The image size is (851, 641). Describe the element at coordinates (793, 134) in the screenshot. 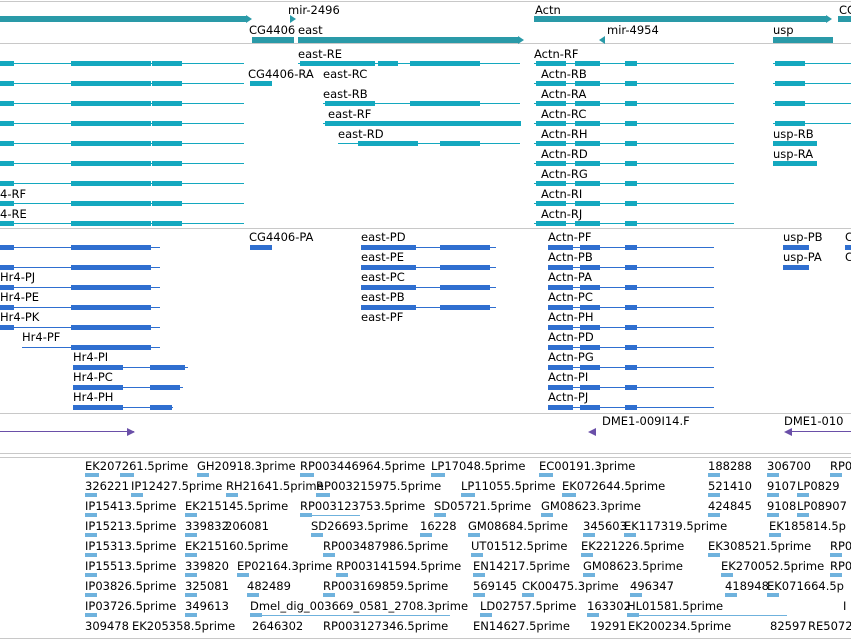

I see `transcript-label: usp-RB` at that location.